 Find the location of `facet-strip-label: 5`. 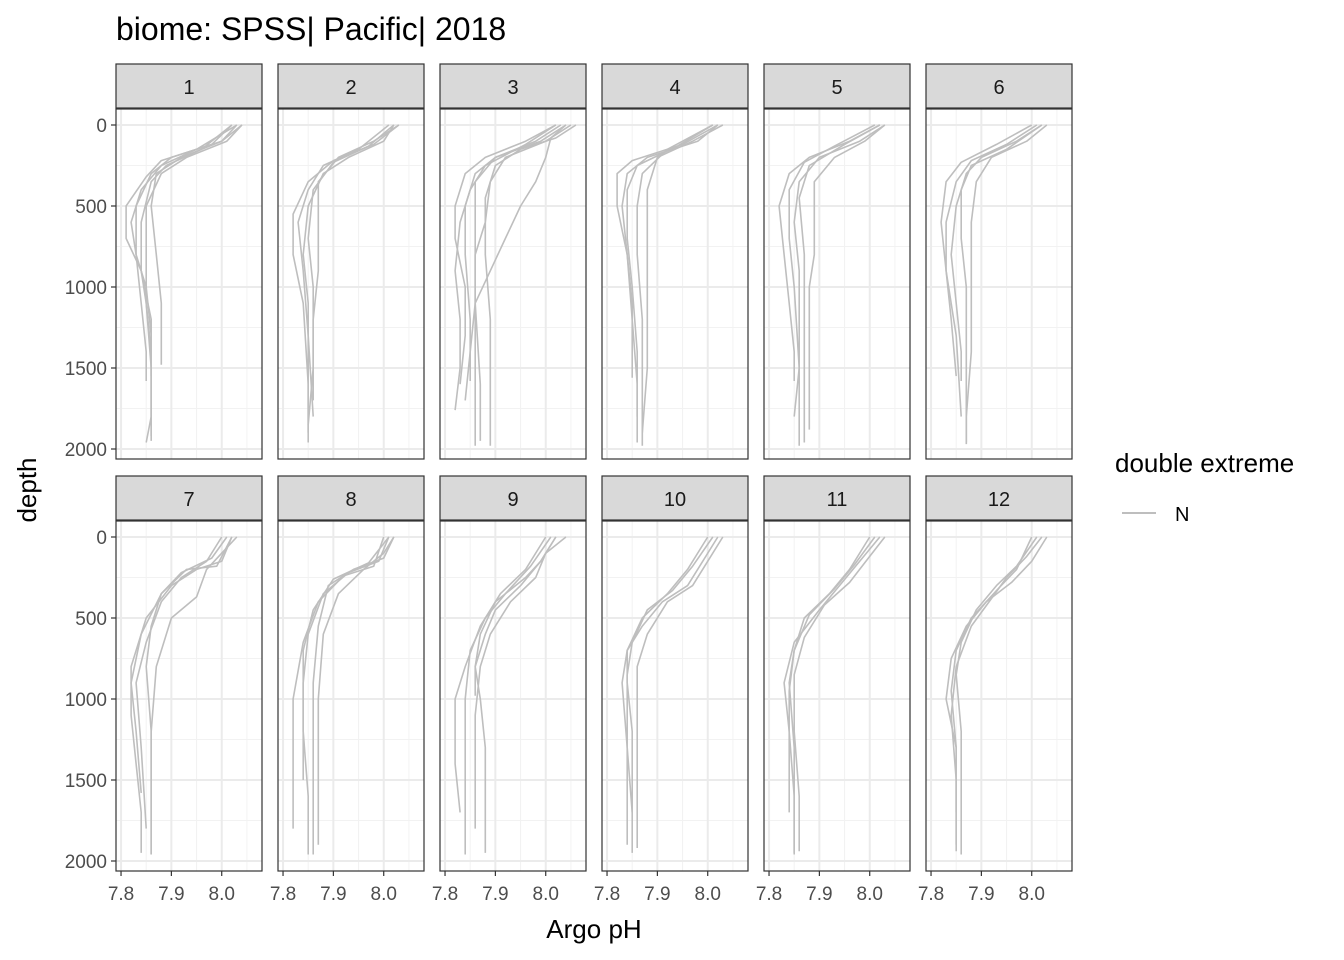

facet-strip-label: 5 is located at coordinates (836, 88).